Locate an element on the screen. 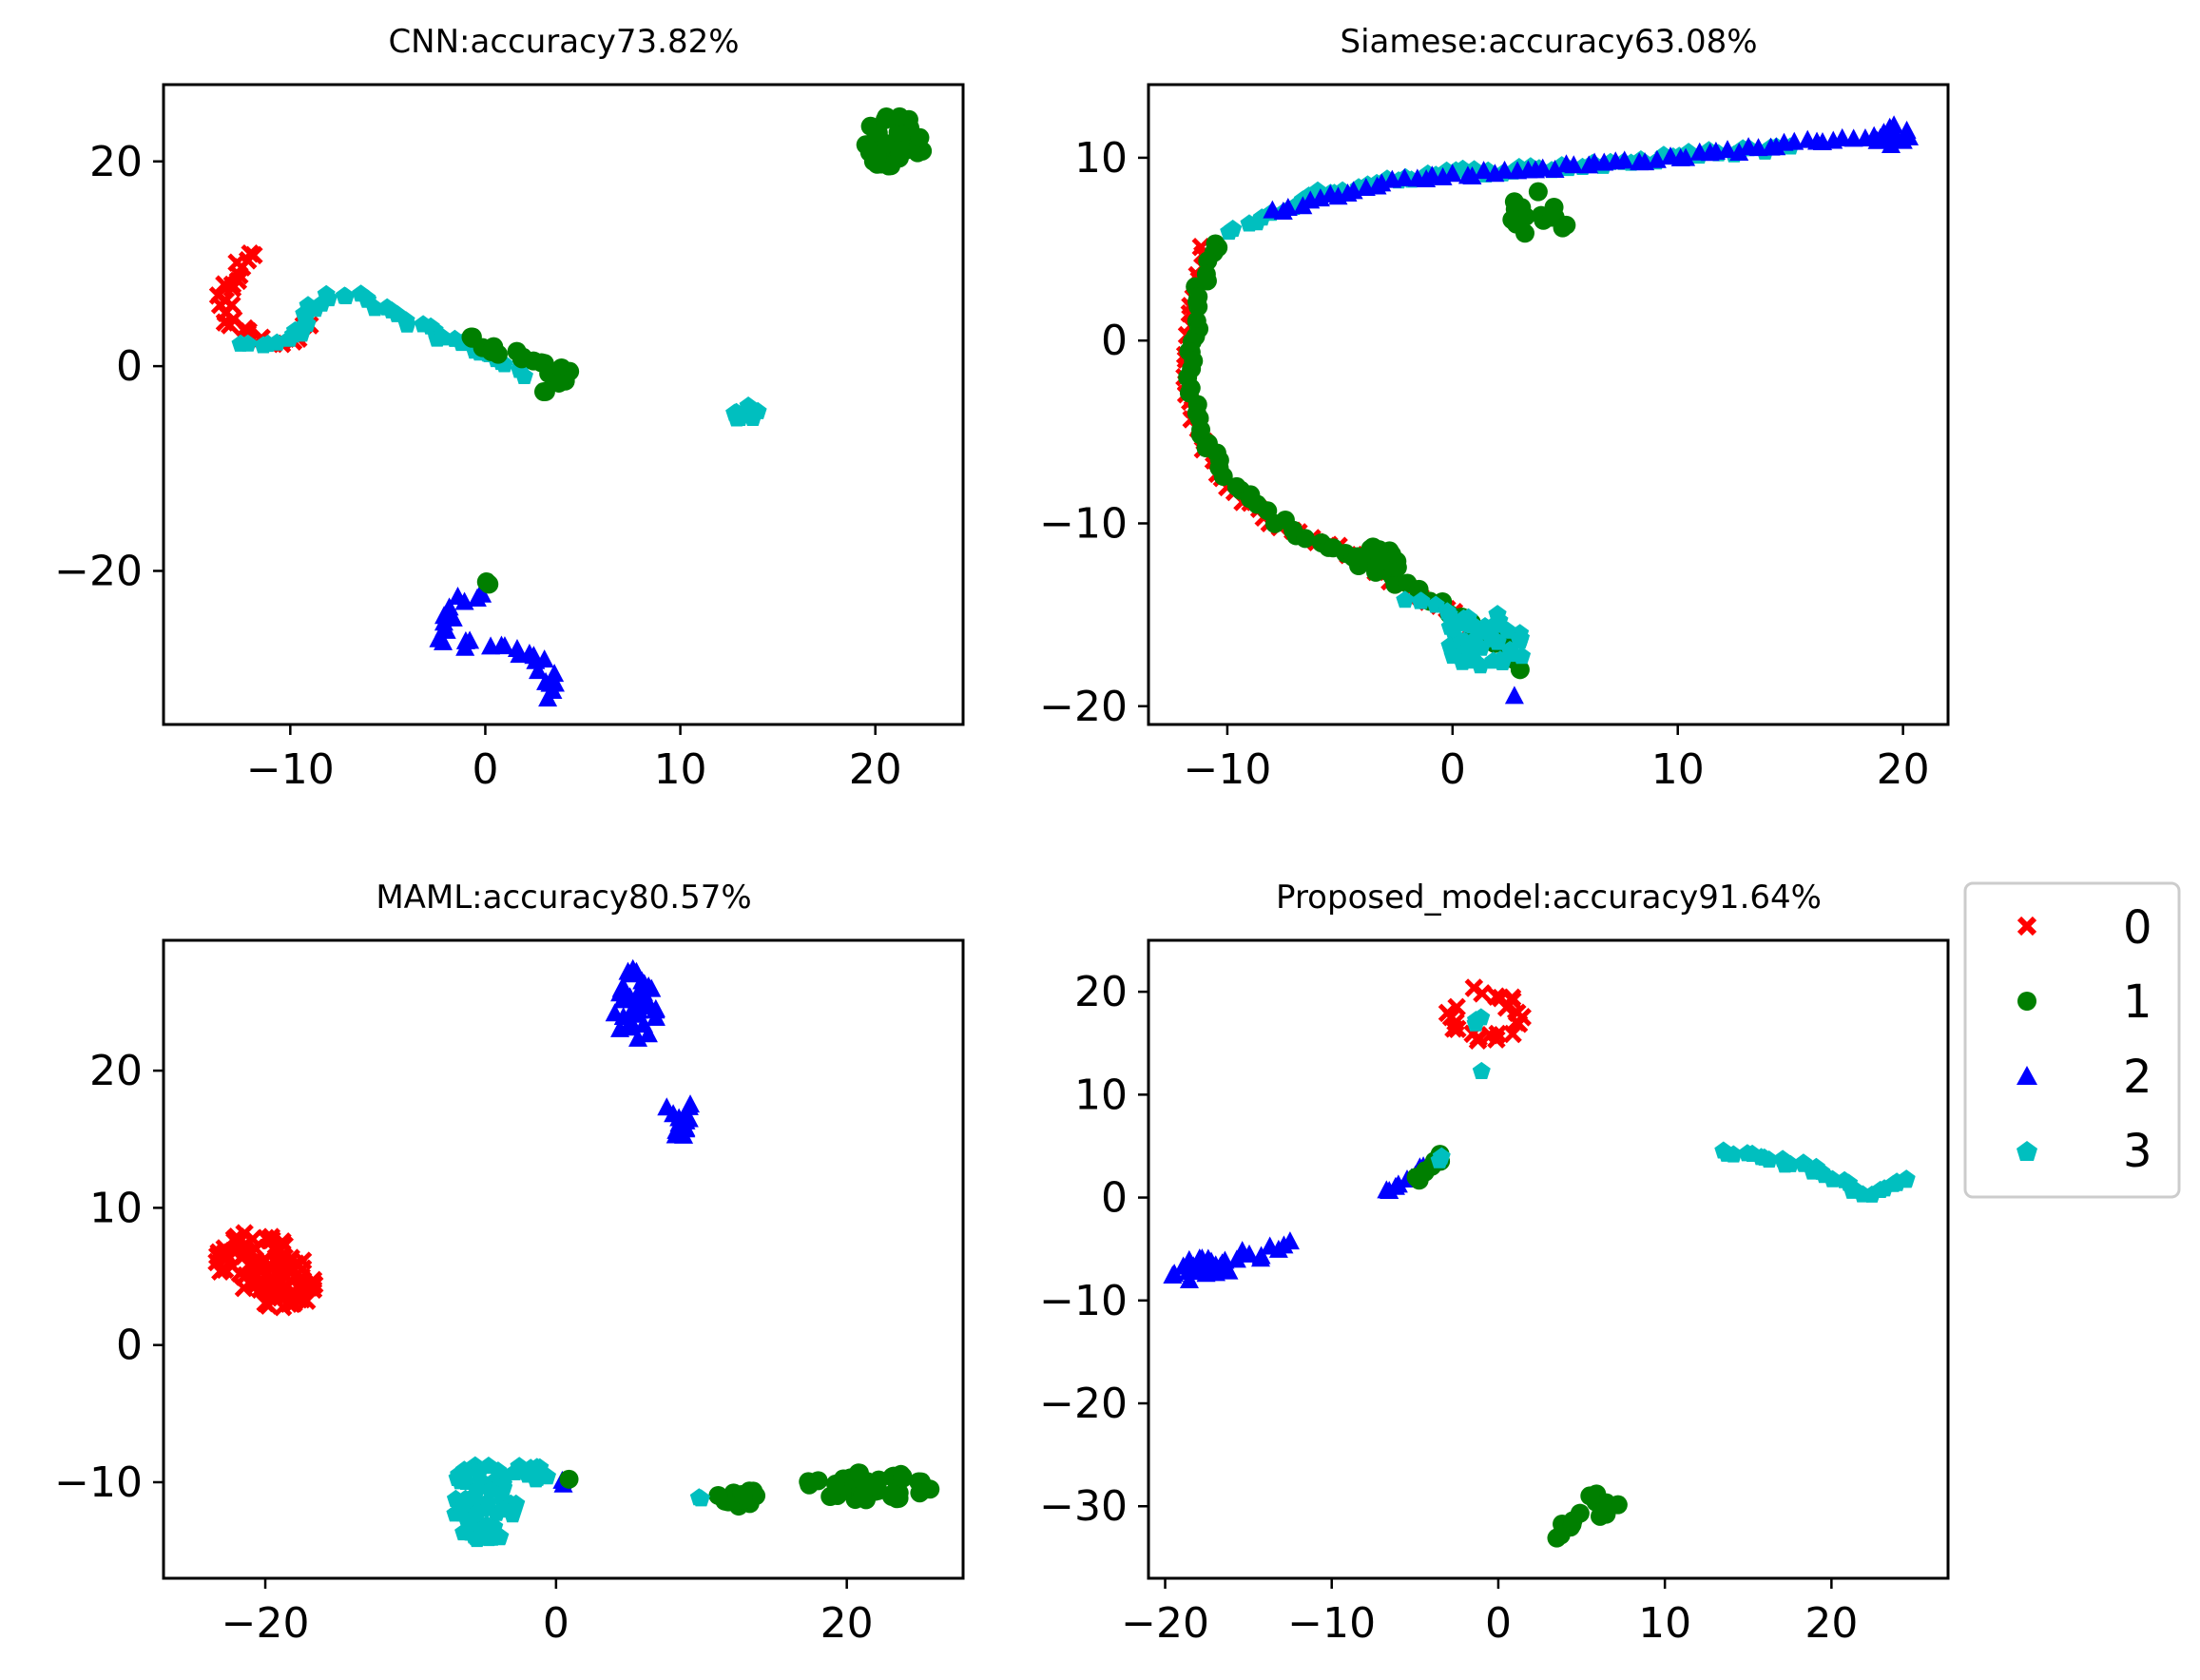  proposed-model-title: Proposed_model:accuracy91.64% is located at coordinates (1549, 898).